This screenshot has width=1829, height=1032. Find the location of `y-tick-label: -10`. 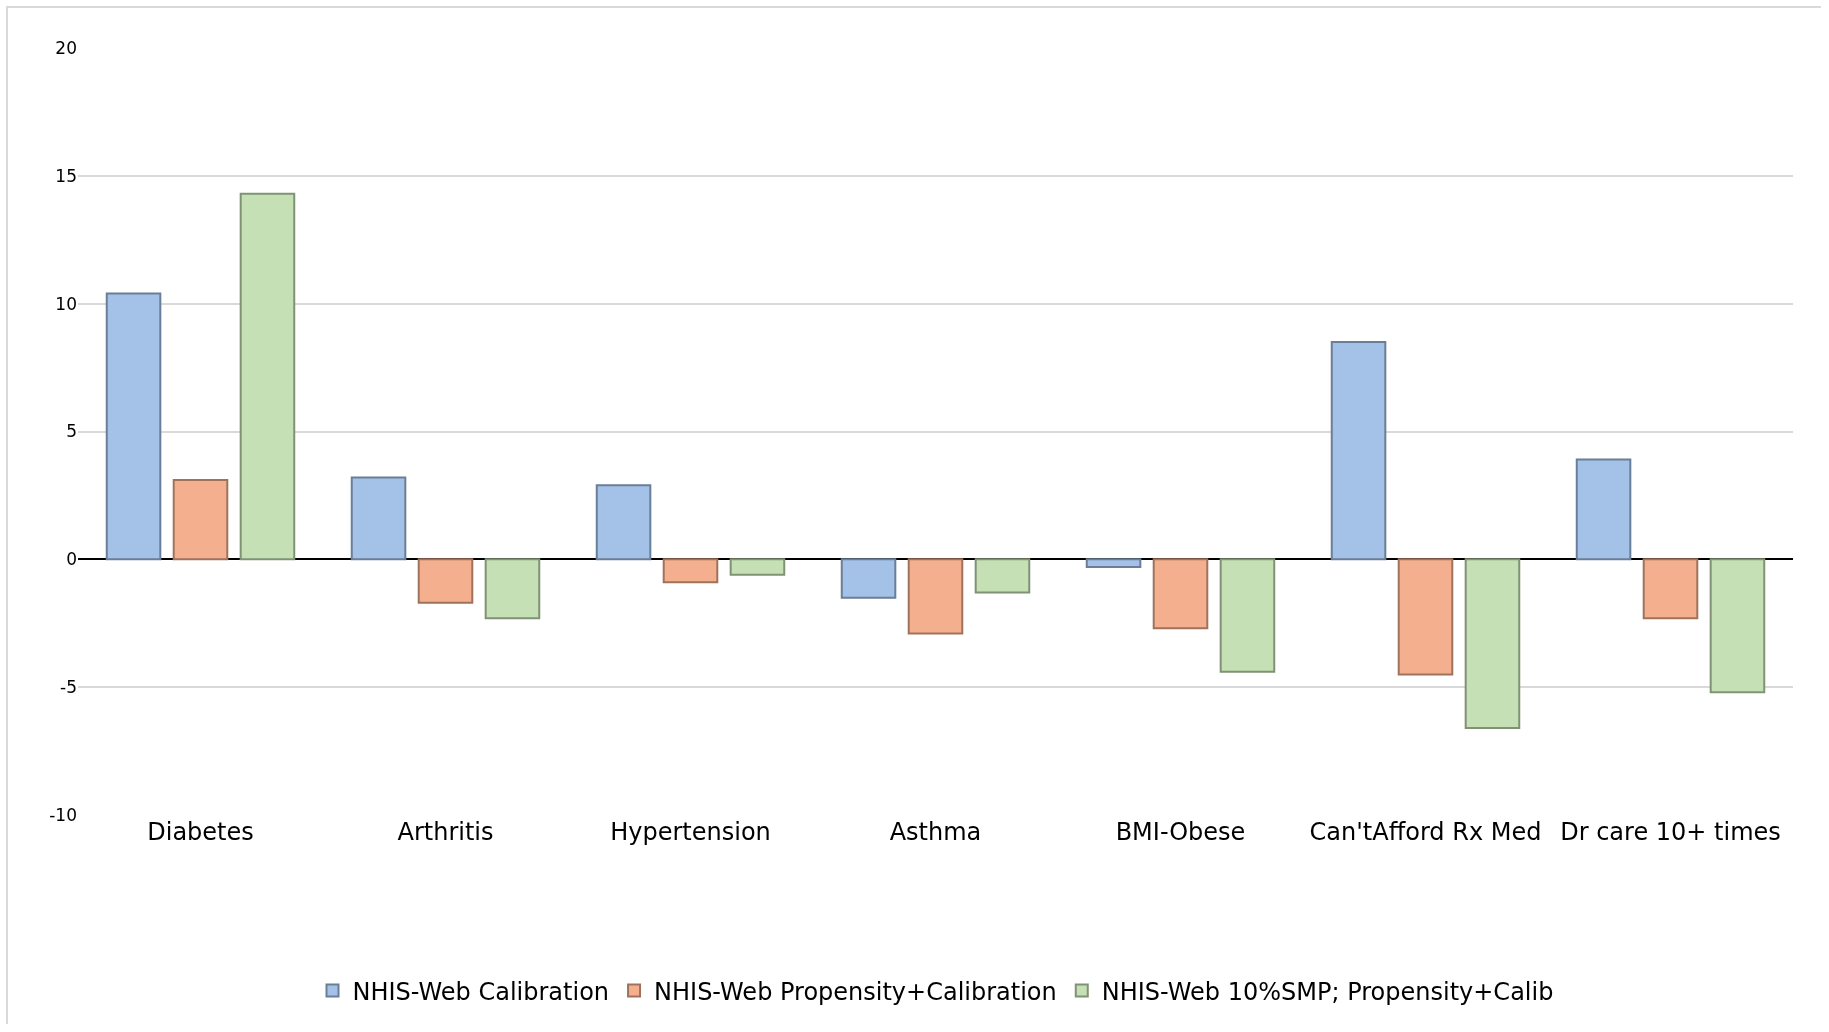

y-tick-label: -10 is located at coordinates (63, 814).